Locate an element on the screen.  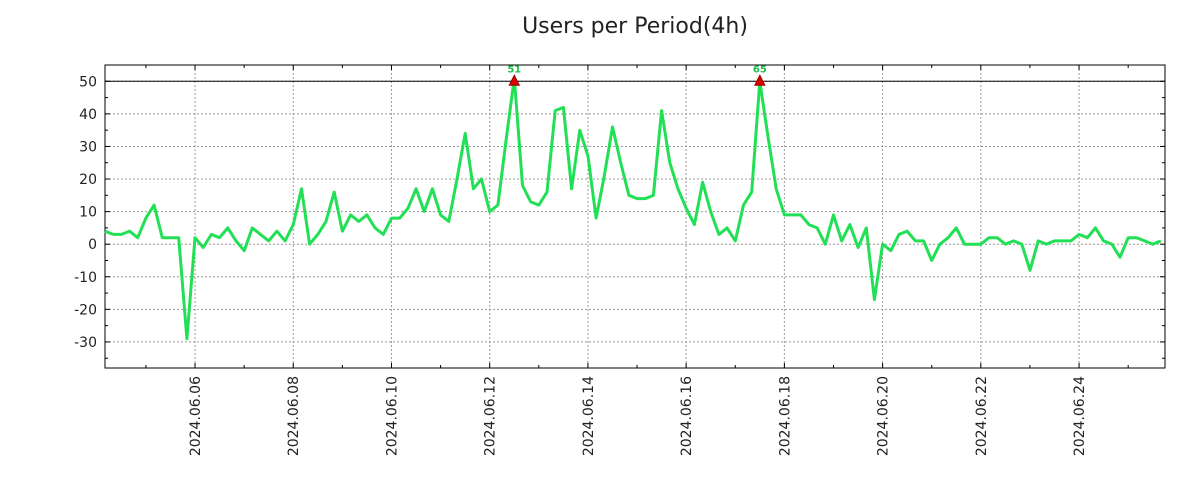
chart-title: Users per Period(4h) is located at coordinates (635, 26).